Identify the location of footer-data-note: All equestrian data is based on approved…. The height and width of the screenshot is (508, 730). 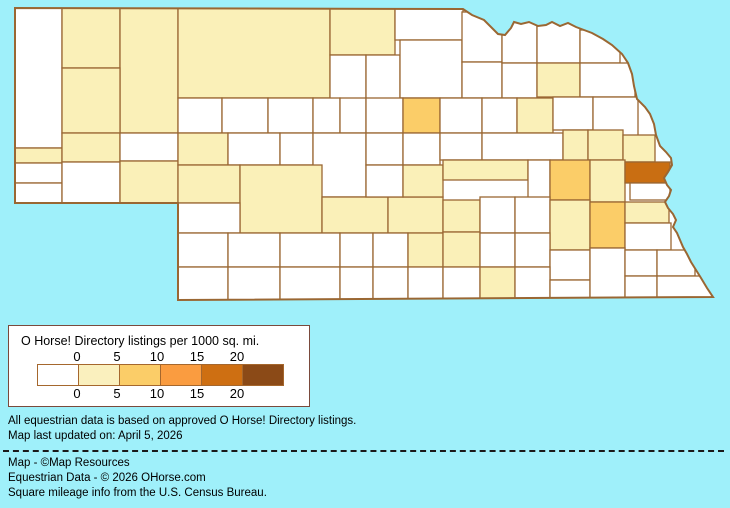
(182, 421).